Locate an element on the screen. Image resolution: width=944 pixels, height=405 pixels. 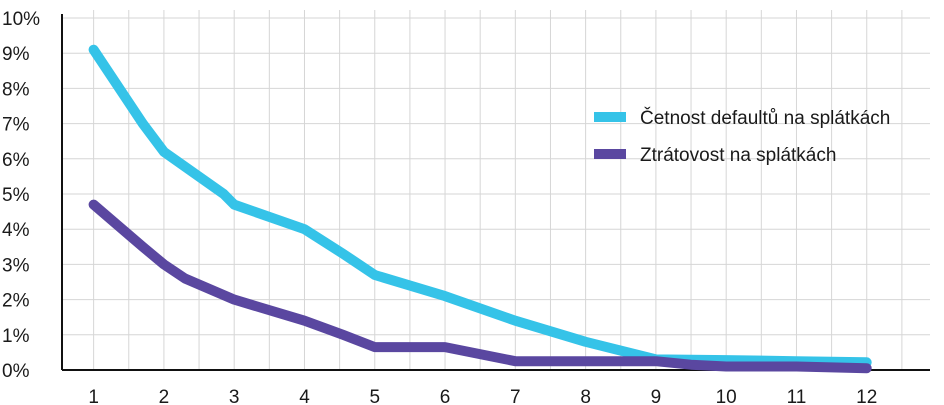
y-tick-label: 6% is located at coordinates (16, 160).